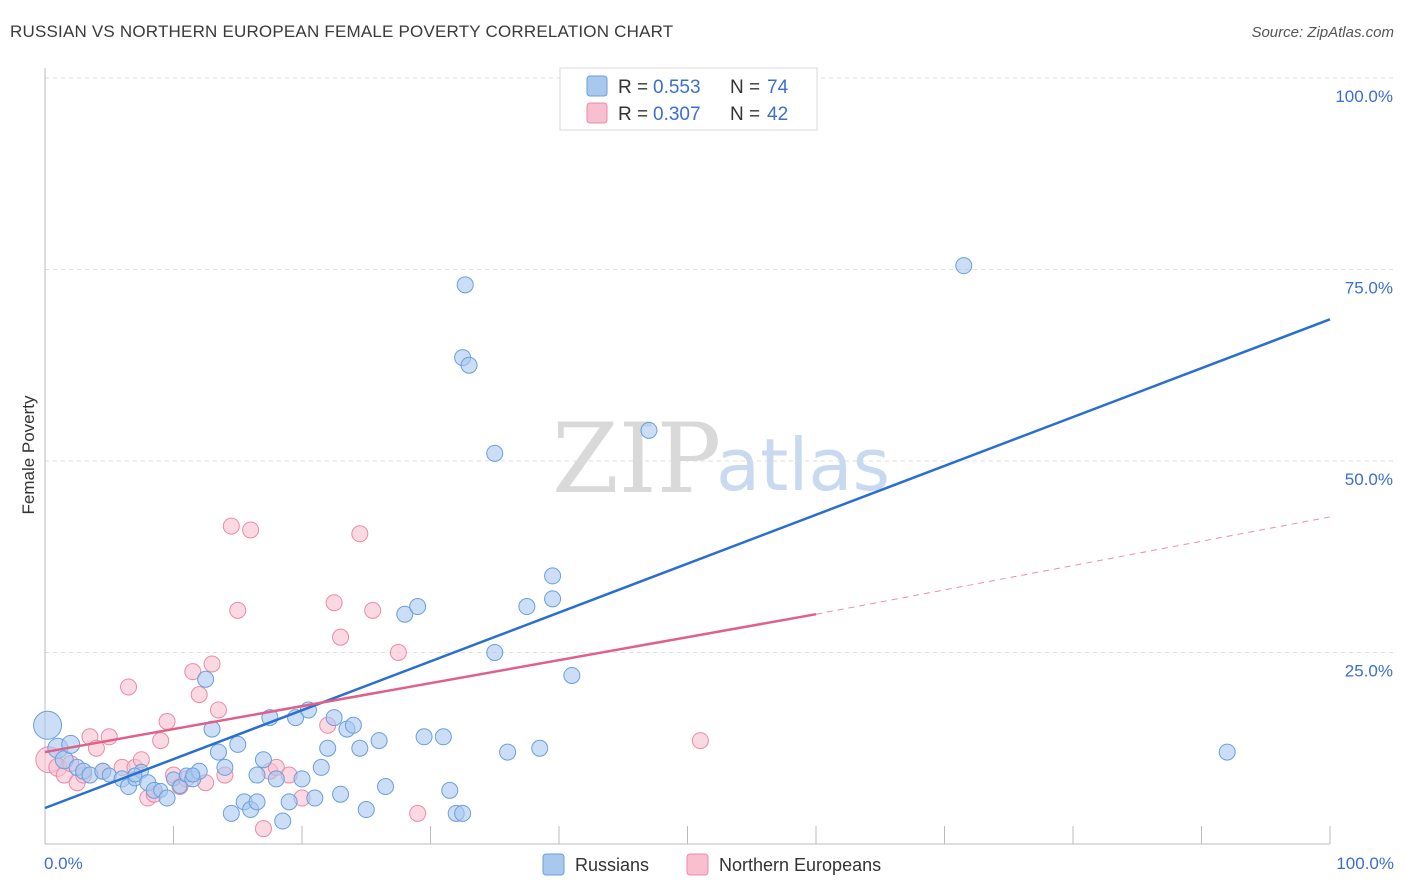 The width and height of the screenshot is (1406, 892). I want to click on bottom-legend-russians: Russians, so click(612, 865).